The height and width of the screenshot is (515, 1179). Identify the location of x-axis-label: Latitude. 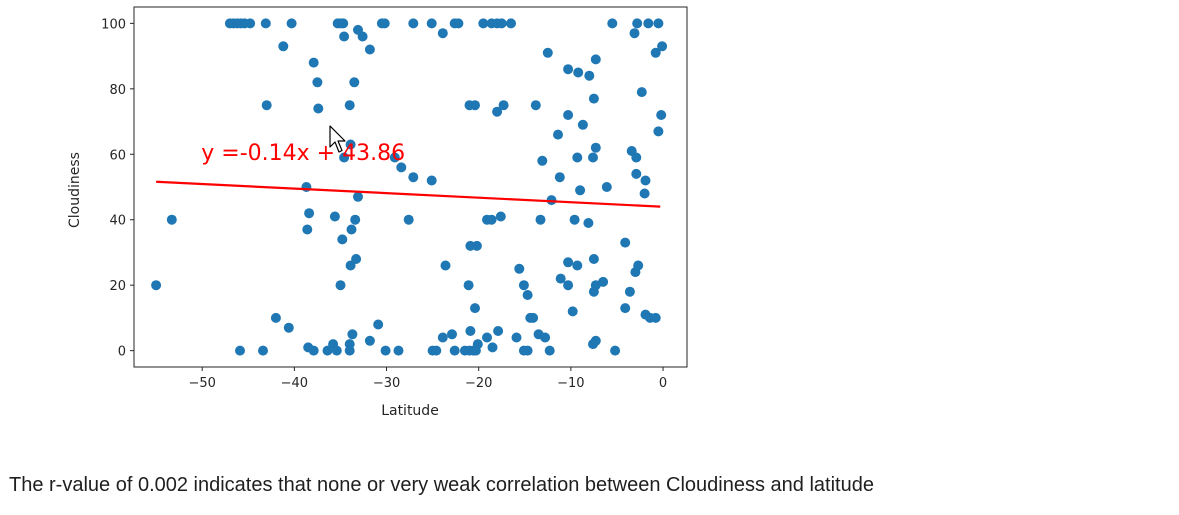
(410, 411).